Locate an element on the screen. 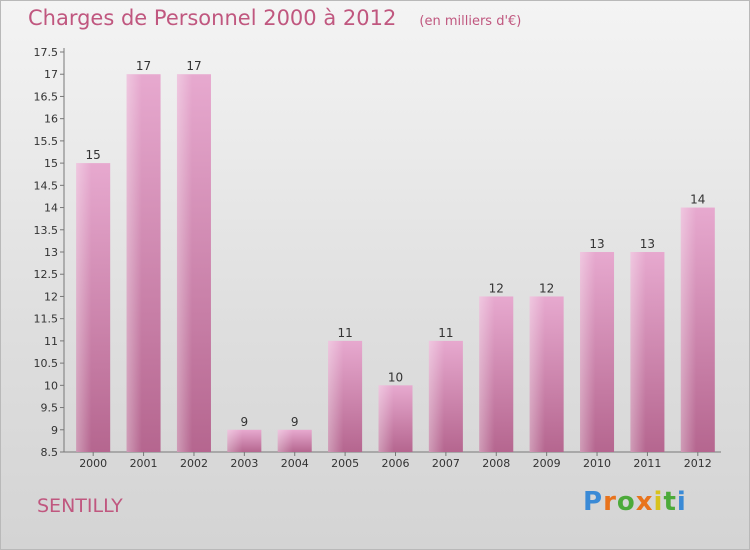 The height and width of the screenshot is (550, 750). x-tick-label: 2010 is located at coordinates (597, 463).